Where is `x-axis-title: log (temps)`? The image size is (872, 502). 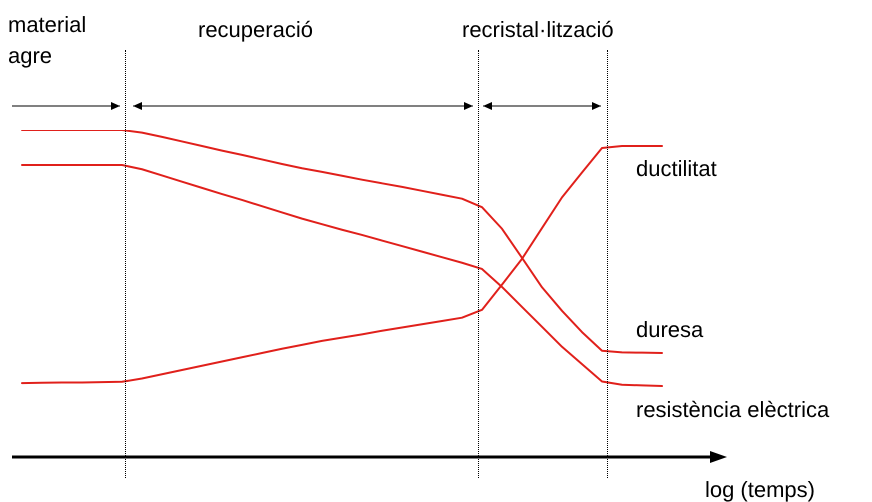 x-axis-title: log (temps) is located at coordinates (759, 489).